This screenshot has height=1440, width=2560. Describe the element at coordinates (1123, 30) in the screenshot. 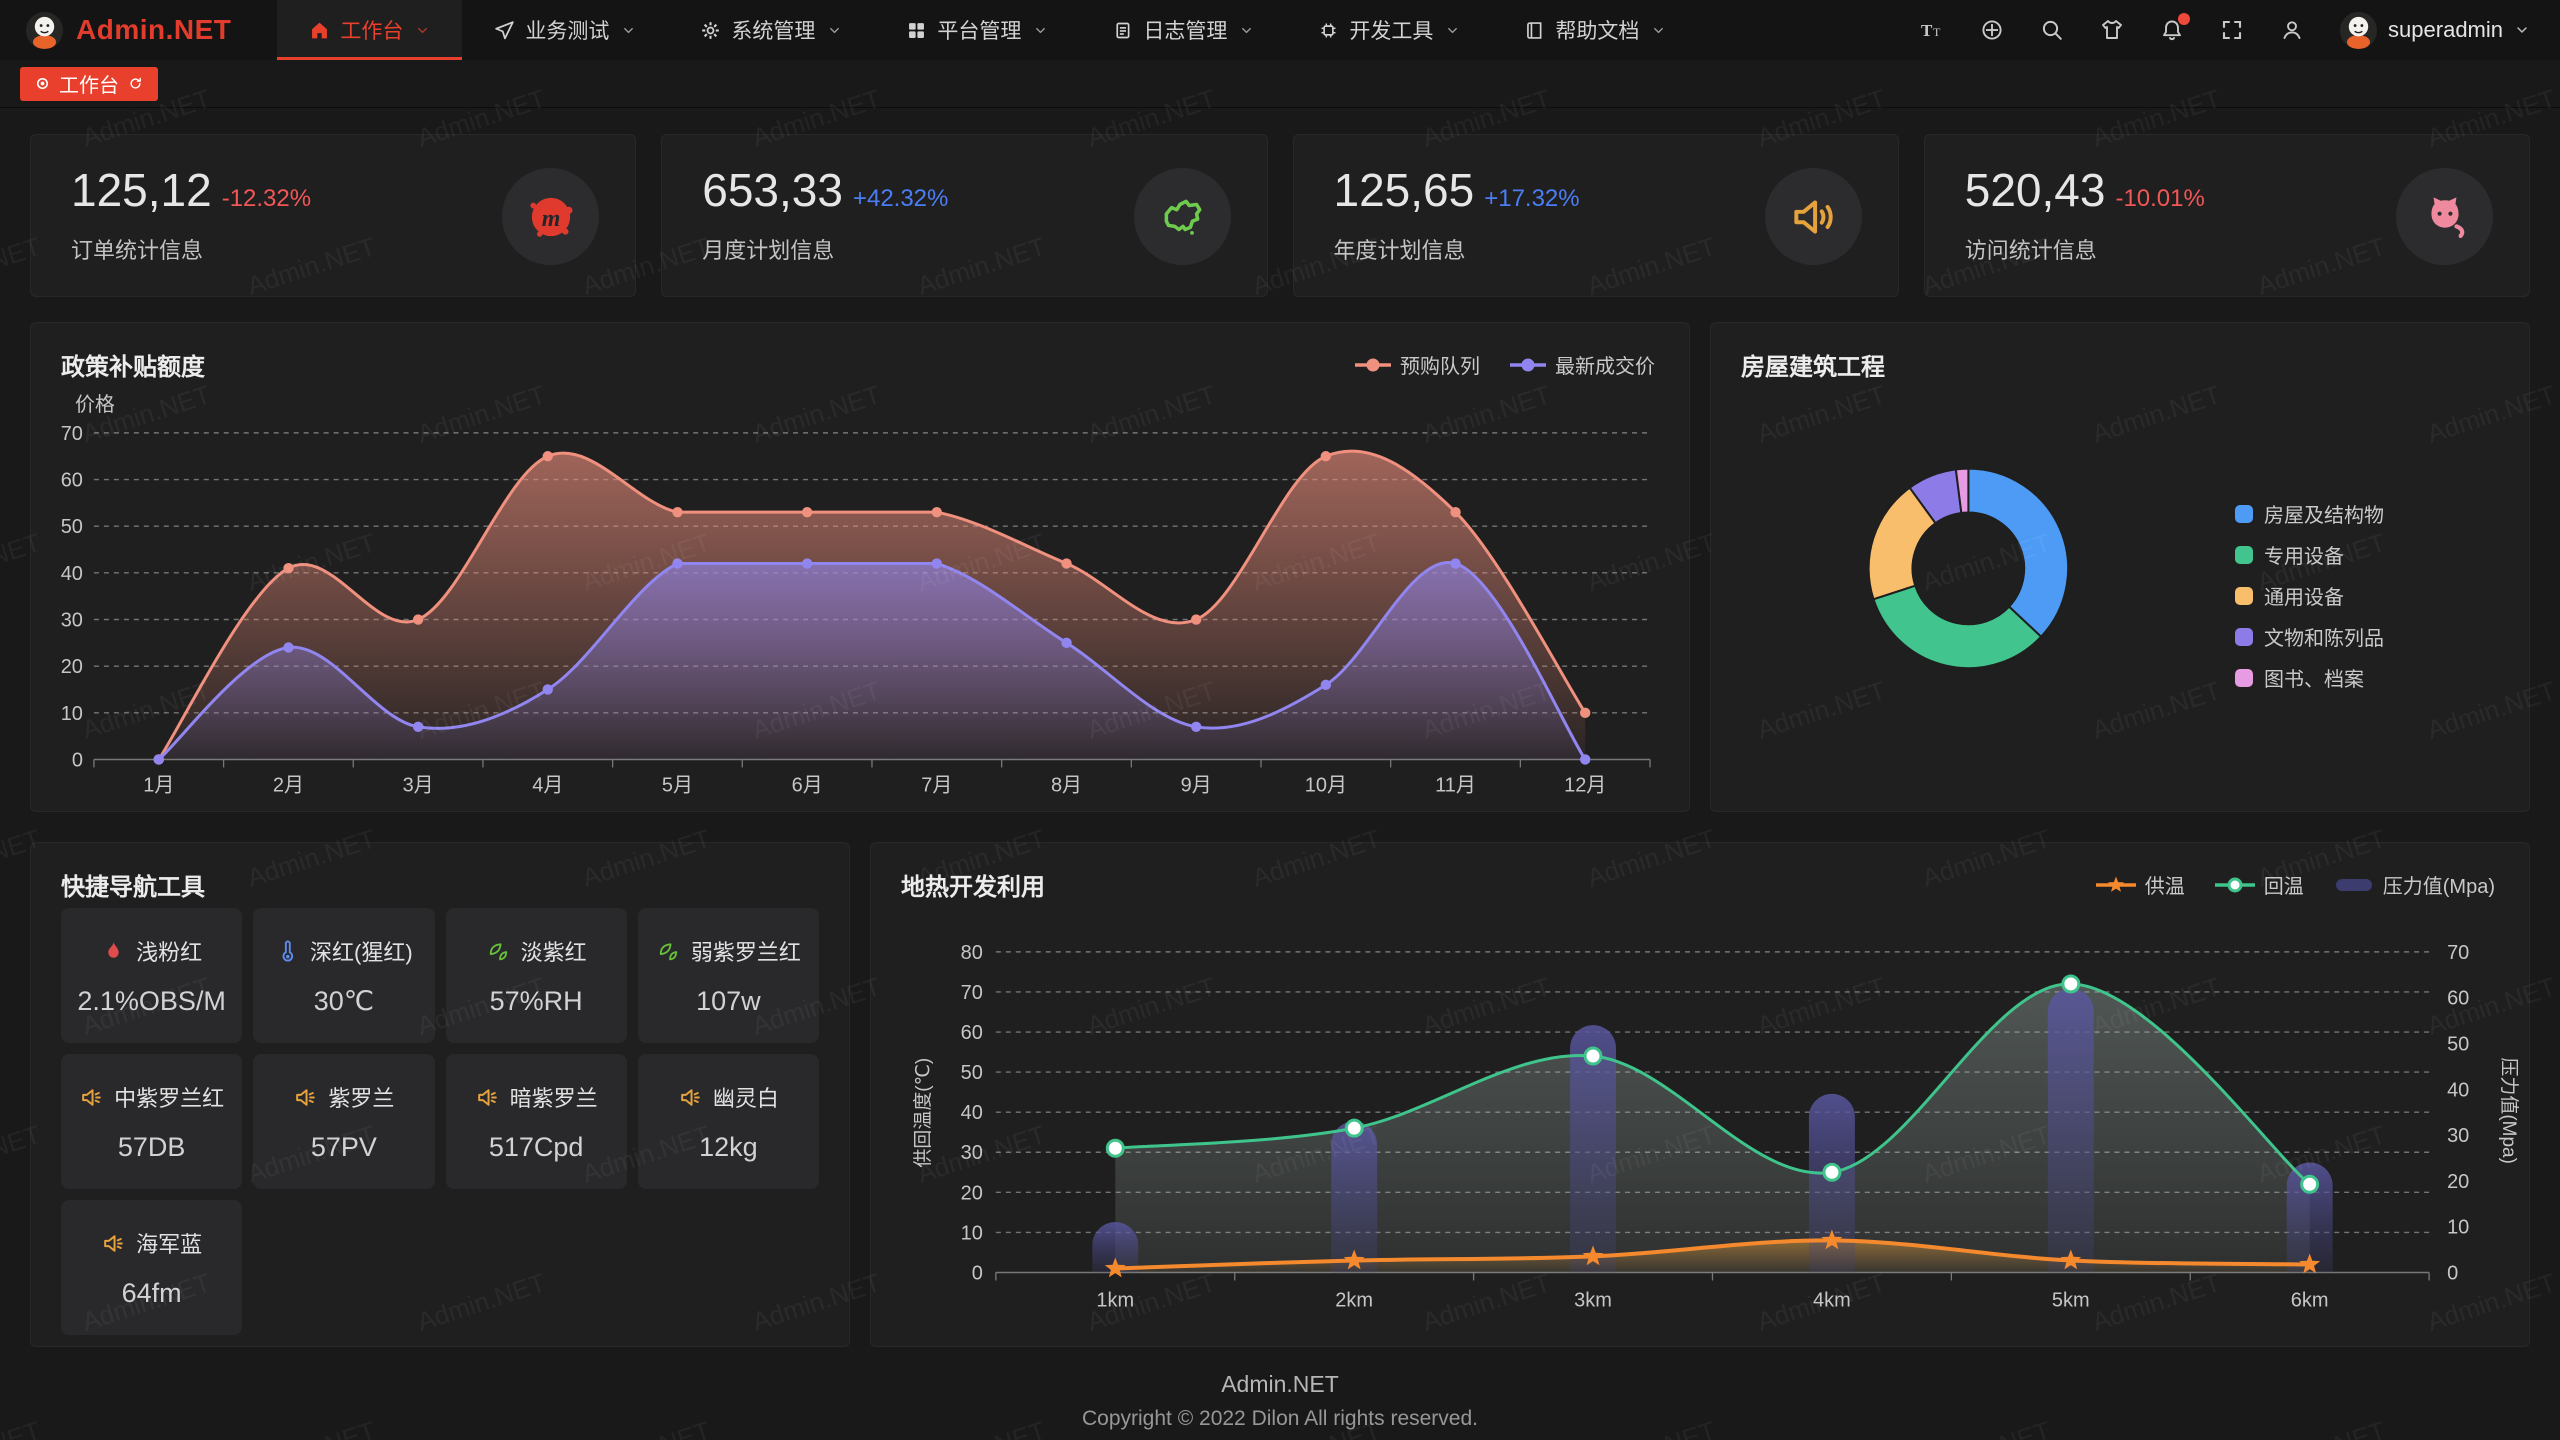

I see `log-icon` at that location.